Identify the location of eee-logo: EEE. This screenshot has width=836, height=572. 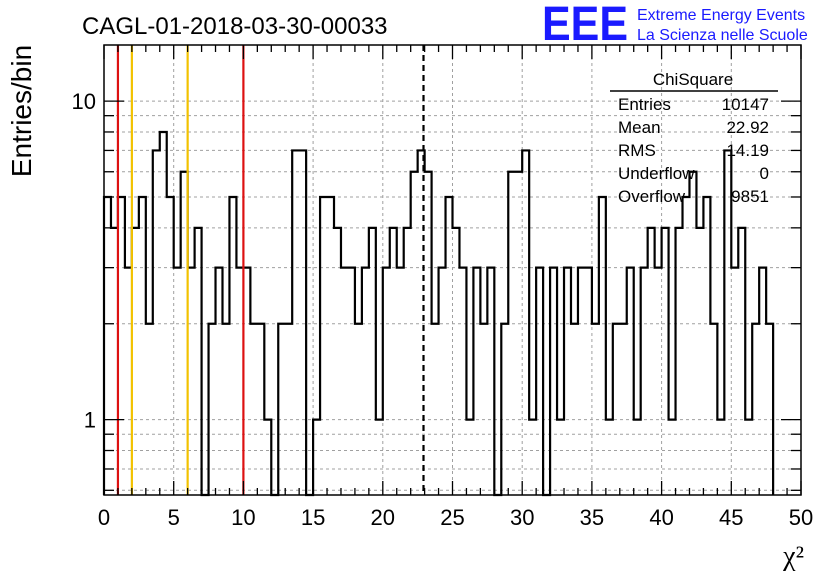
(585, 25).